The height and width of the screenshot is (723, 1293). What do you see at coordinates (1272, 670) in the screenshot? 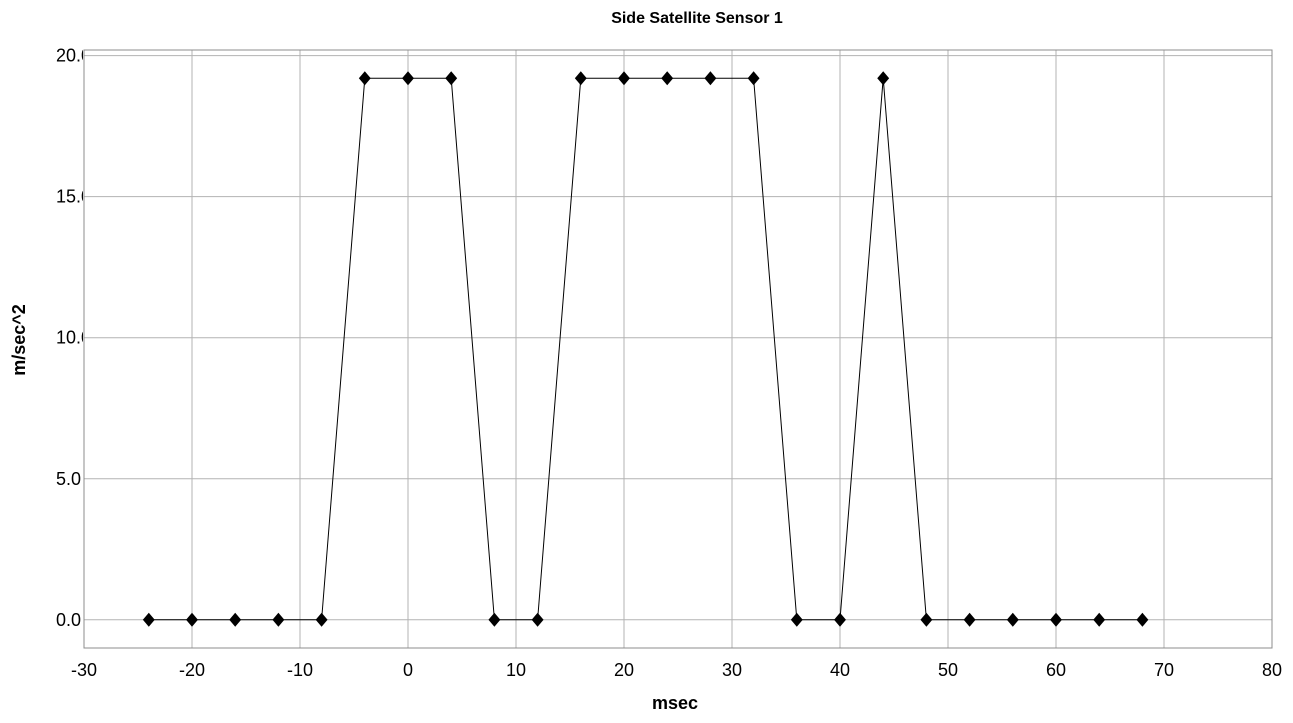
I see `x-tick-label: 80` at bounding box center [1272, 670].